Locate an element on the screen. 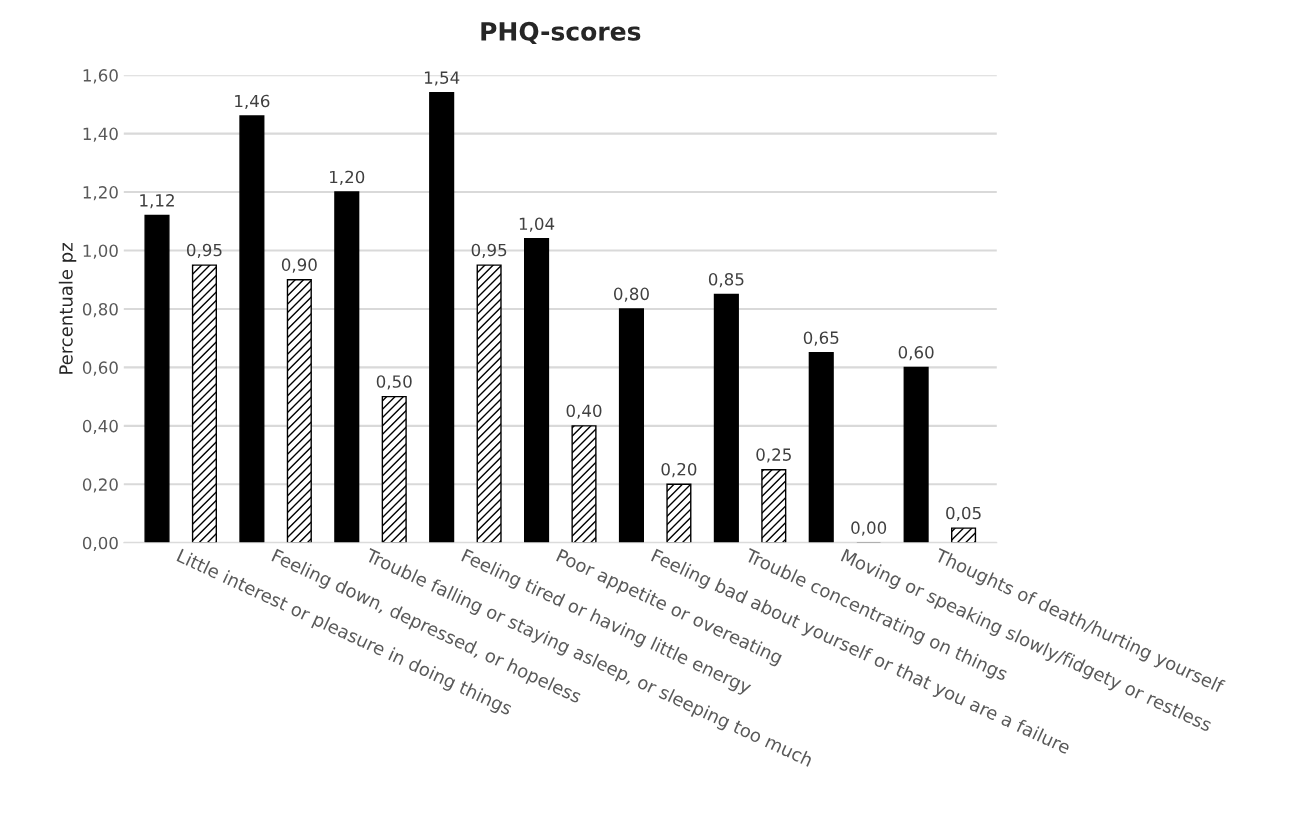 The height and width of the screenshot is (835, 1303). data-label: 0,00 is located at coordinates (869, 528).